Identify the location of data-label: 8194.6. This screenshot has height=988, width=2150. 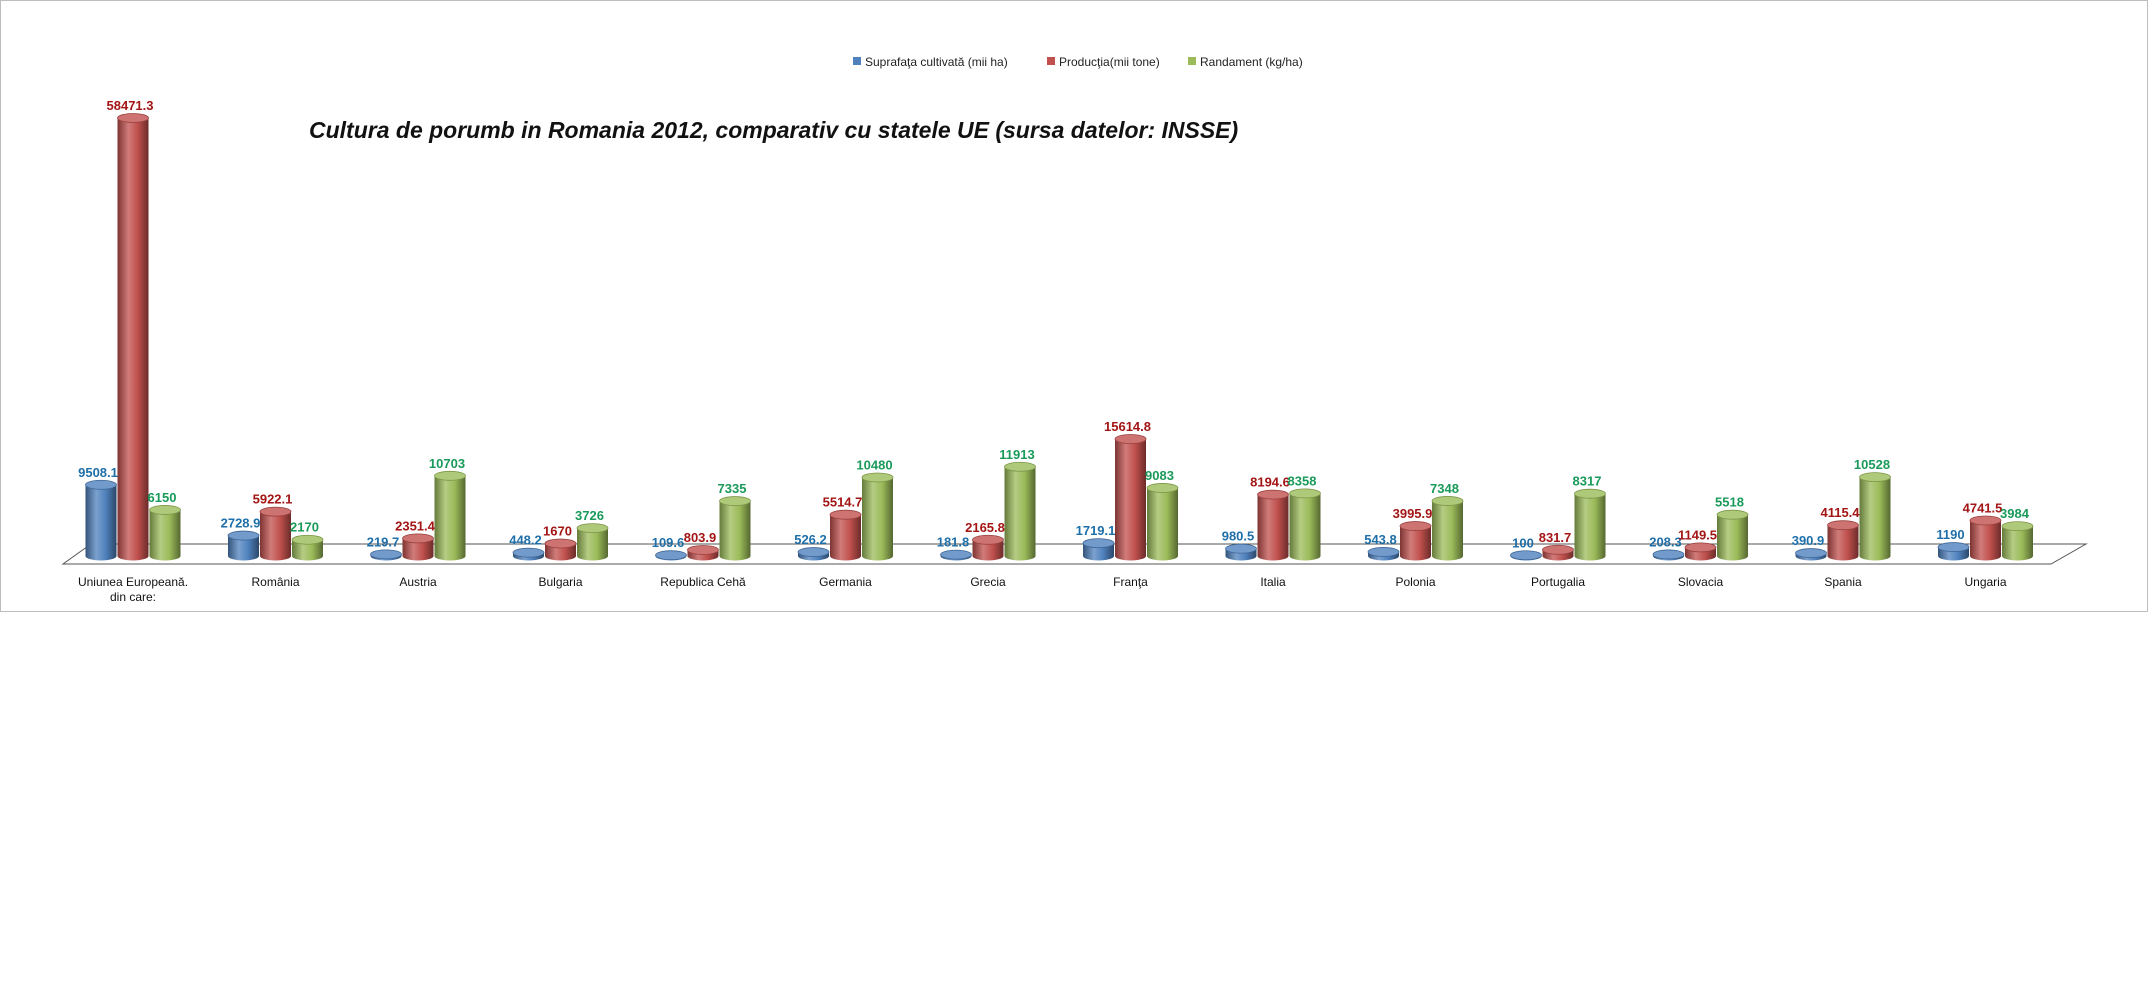
(1270, 482).